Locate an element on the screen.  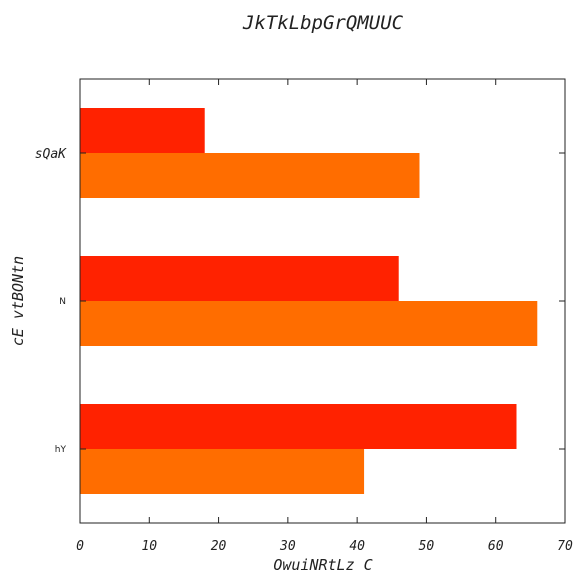
x-tick-label-60: 60 is located at coordinates (496, 546).